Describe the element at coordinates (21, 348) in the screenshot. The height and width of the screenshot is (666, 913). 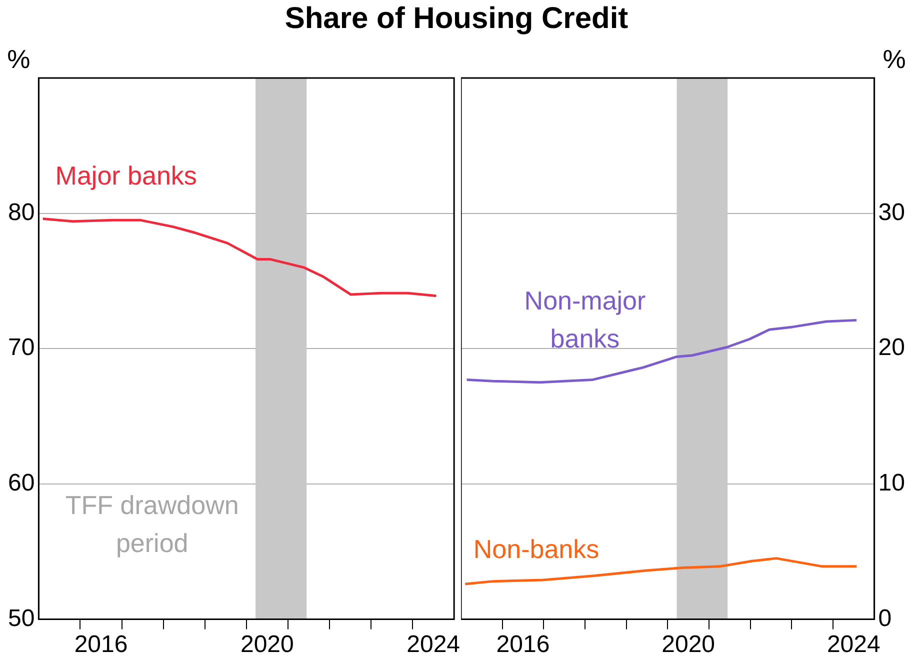
I see `y-tick-label: 70` at that location.